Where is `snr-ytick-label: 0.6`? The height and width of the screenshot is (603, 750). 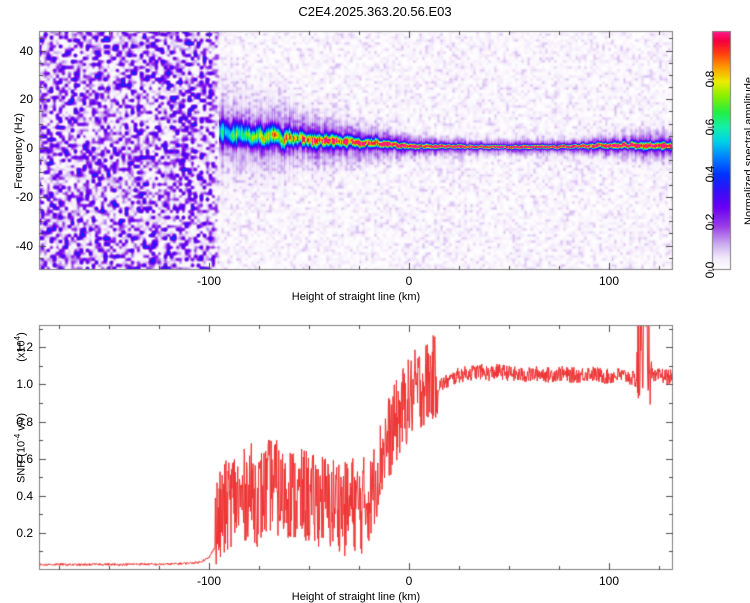 snr-ytick-label: 0.6 is located at coordinates (24, 458).